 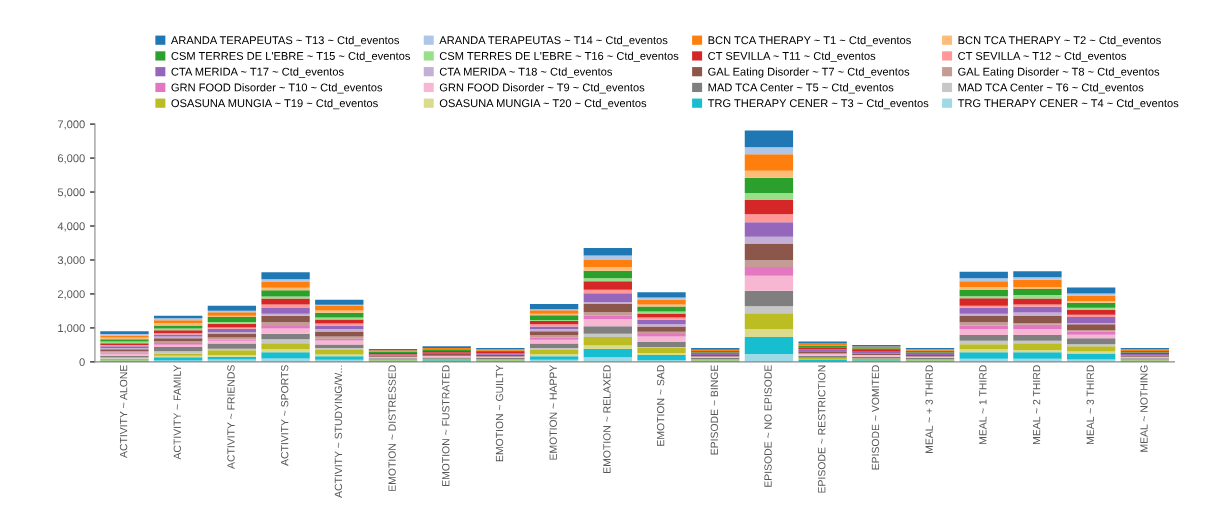 I want to click on x-tick-label: EMOTION ~ RELAXED, so click(x=607, y=419).